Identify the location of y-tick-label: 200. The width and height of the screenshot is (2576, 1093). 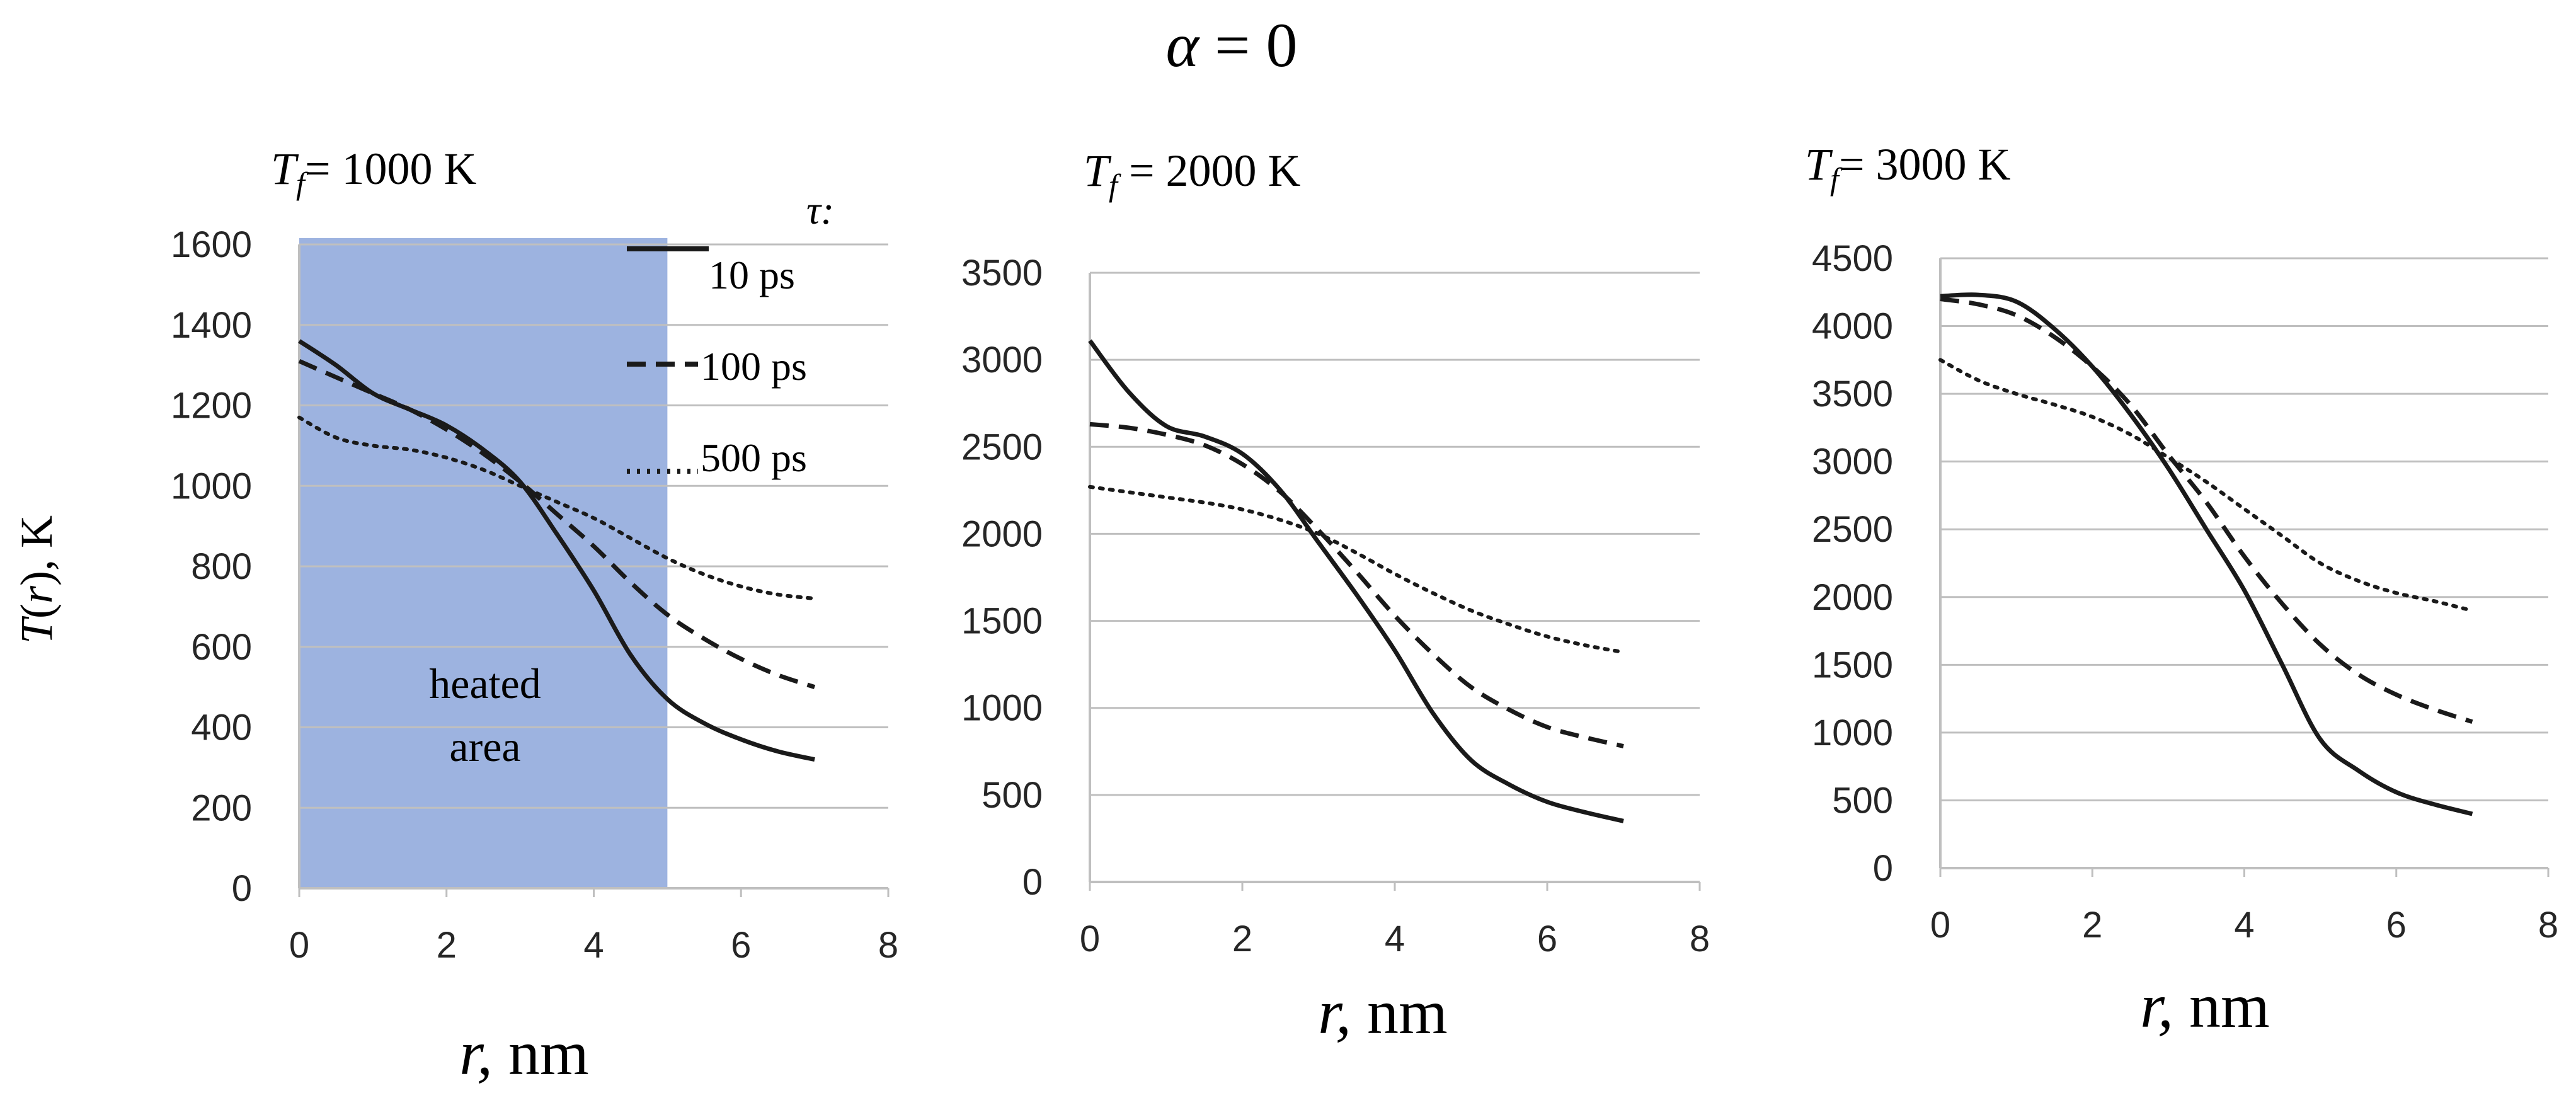
(222, 807).